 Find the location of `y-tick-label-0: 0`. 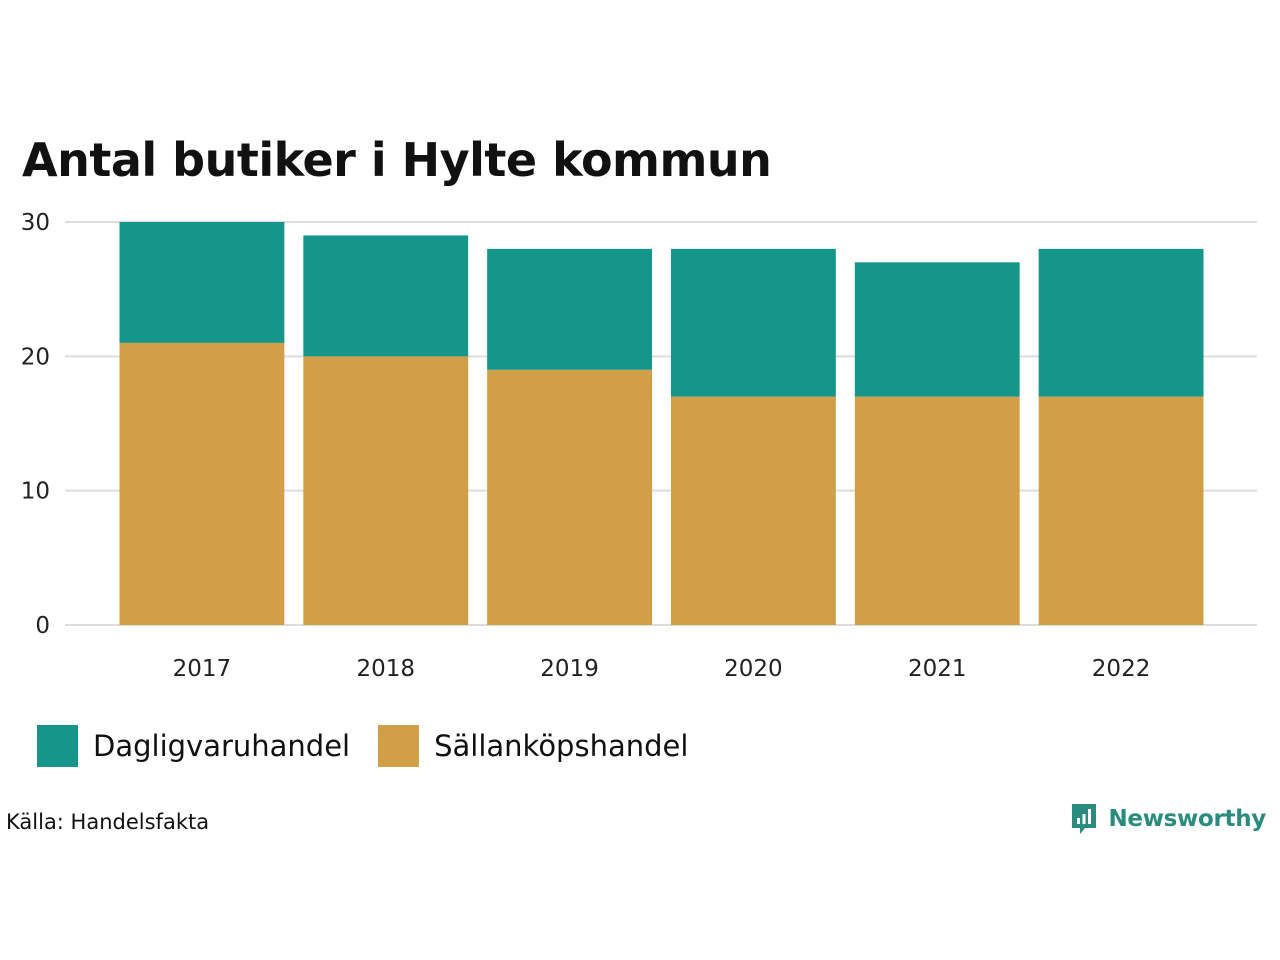

y-tick-label-0: 0 is located at coordinates (42, 626).